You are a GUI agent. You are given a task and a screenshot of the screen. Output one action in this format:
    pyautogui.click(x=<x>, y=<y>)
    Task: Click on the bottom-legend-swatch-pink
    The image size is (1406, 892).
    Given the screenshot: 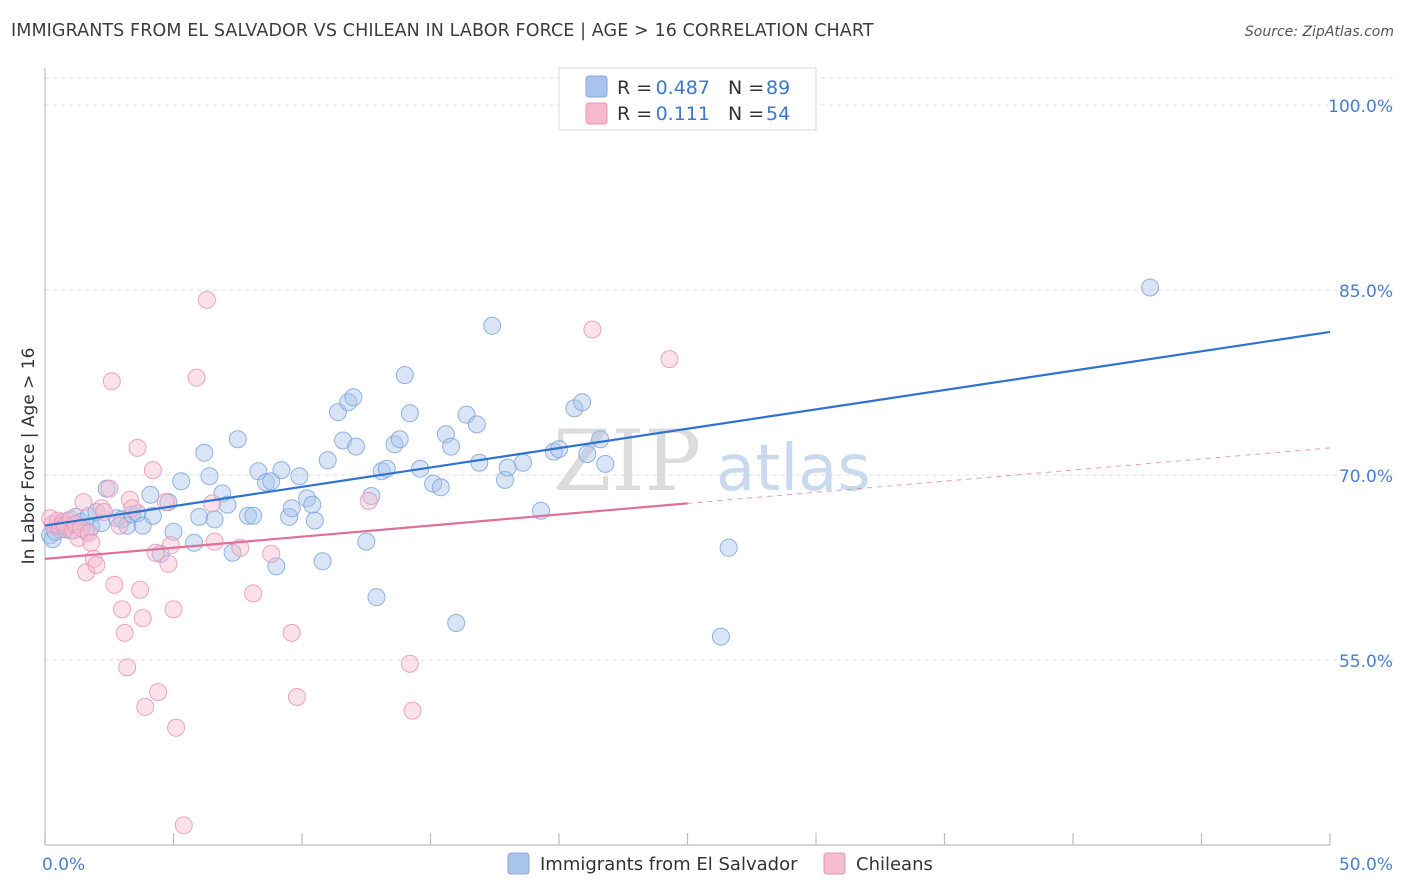 What is the action you would take?
    pyautogui.click(x=834, y=863)
    